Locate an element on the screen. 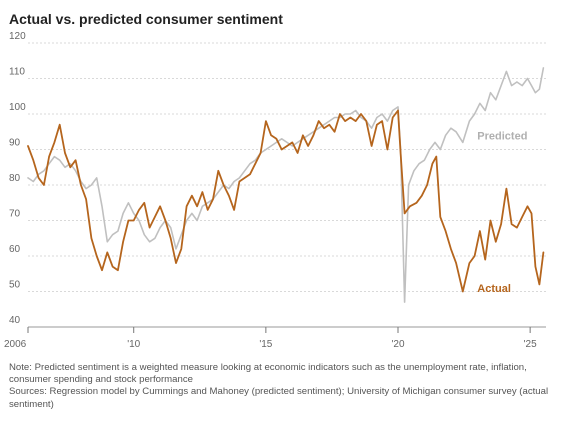  x-tick-label-2025: '25 is located at coordinates (530, 344).